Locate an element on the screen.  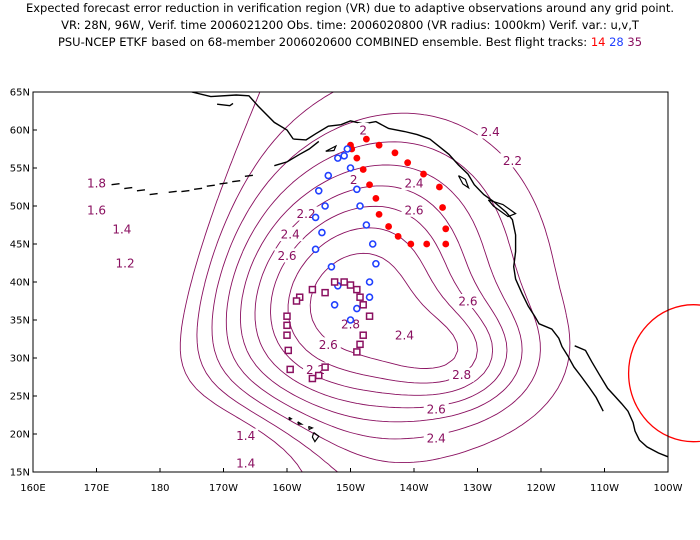
verification-circle is located at coordinates (663, 373).